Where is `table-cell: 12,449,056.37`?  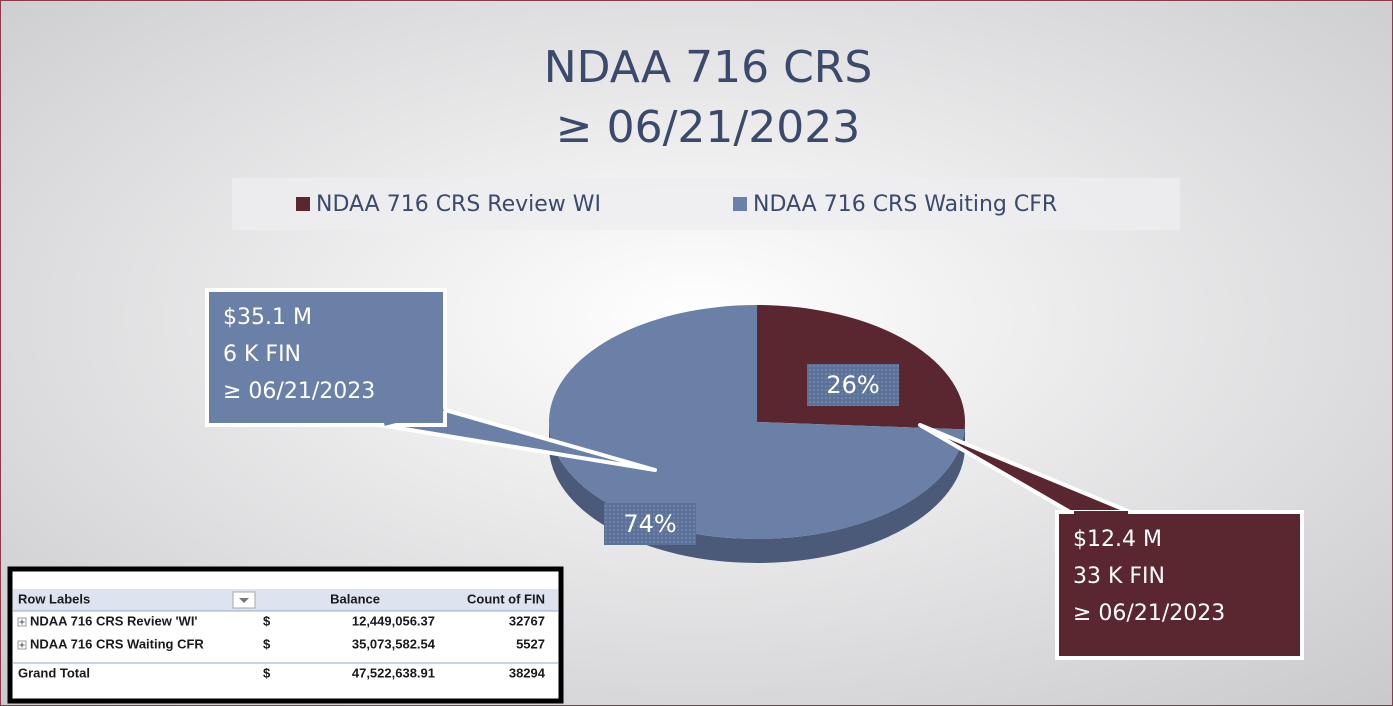 table-cell: 12,449,056.37 is located at coordinates (393, 620).